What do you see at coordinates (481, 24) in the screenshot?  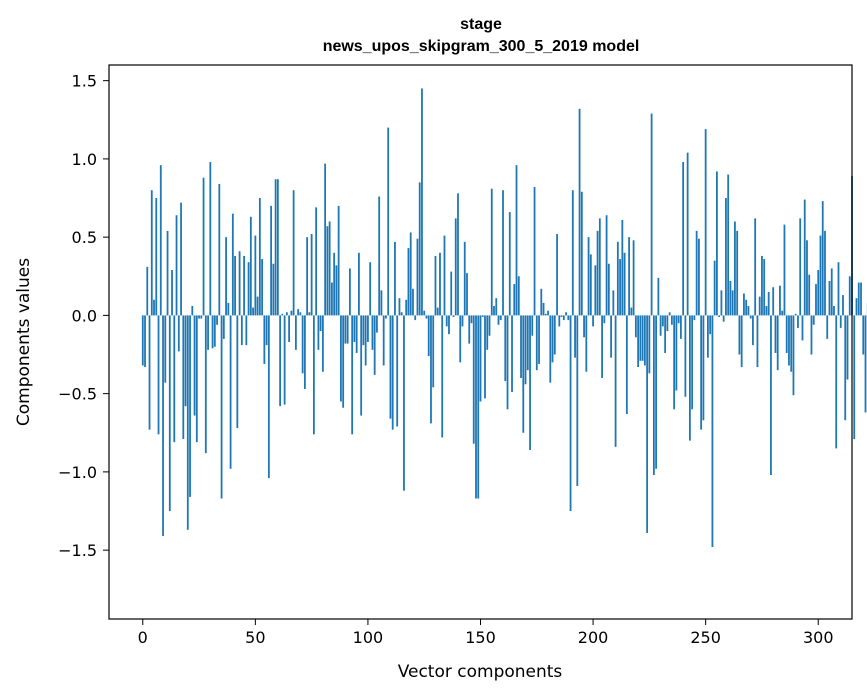 I see `chart-title-line-1: stage` at bounding box center [481, 24].